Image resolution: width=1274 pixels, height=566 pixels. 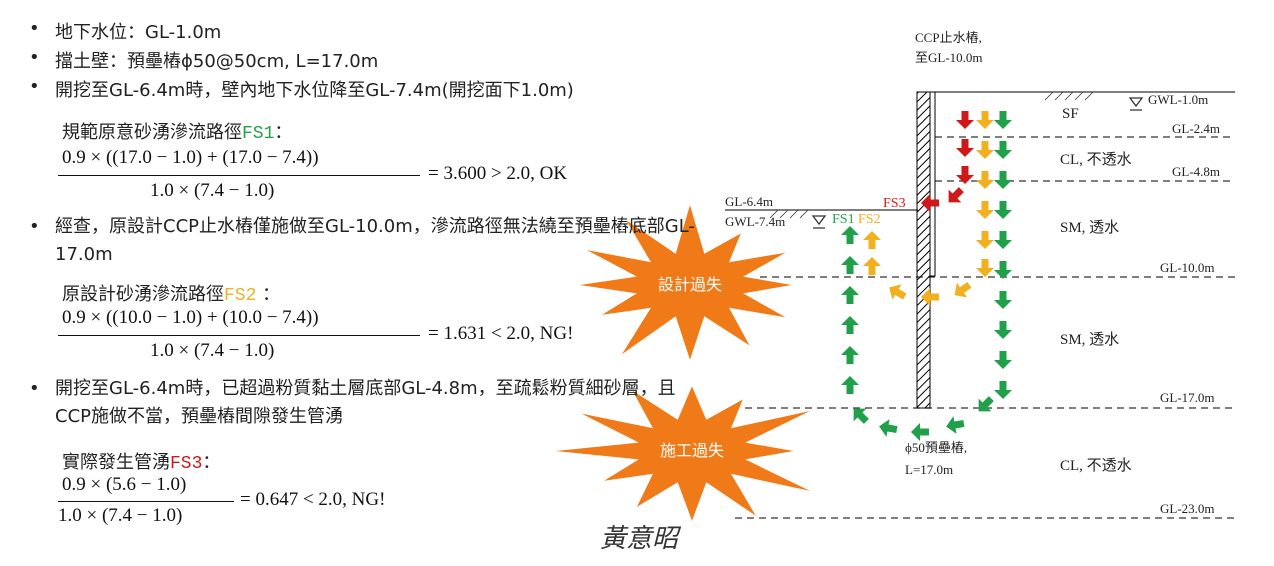 I want to click on label: 原設計砂湧滲流路徑, so click(x=143, y=294).